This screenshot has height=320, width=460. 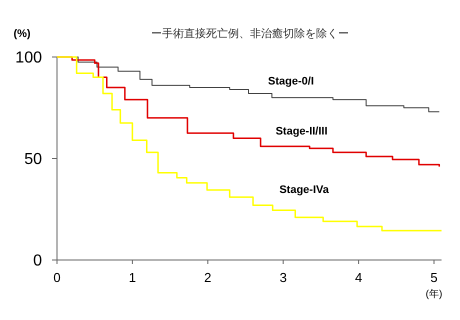 What do you see at coordinates (358, 277) in the screenshot?
I see `x-tick-label: 4` at bounding box center [358, 277].